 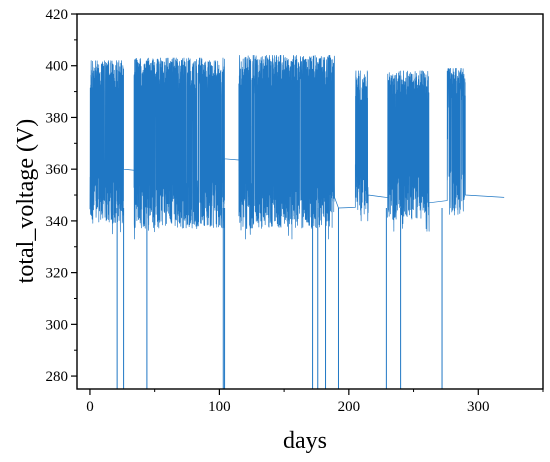 I want to click on y-tick-label: 320, so click(x=57, y=274).